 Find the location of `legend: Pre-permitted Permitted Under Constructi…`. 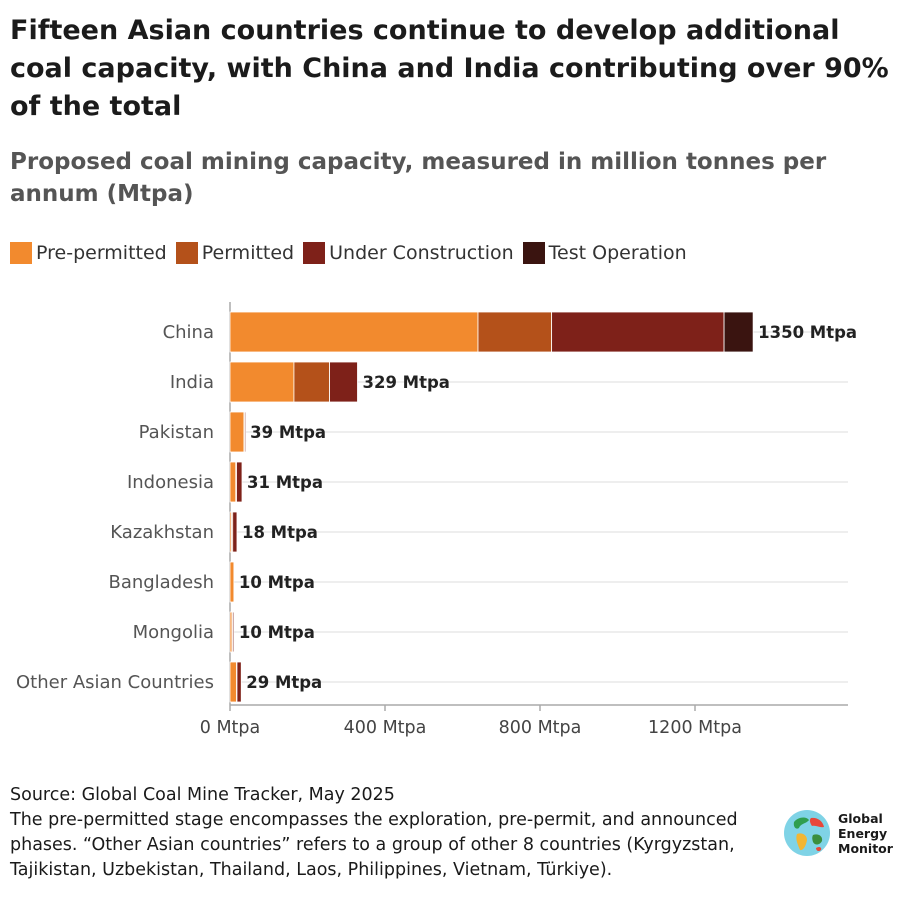

legend: Pre-permitted Permitted Under Constructi… is located at coordinates (353, 253).